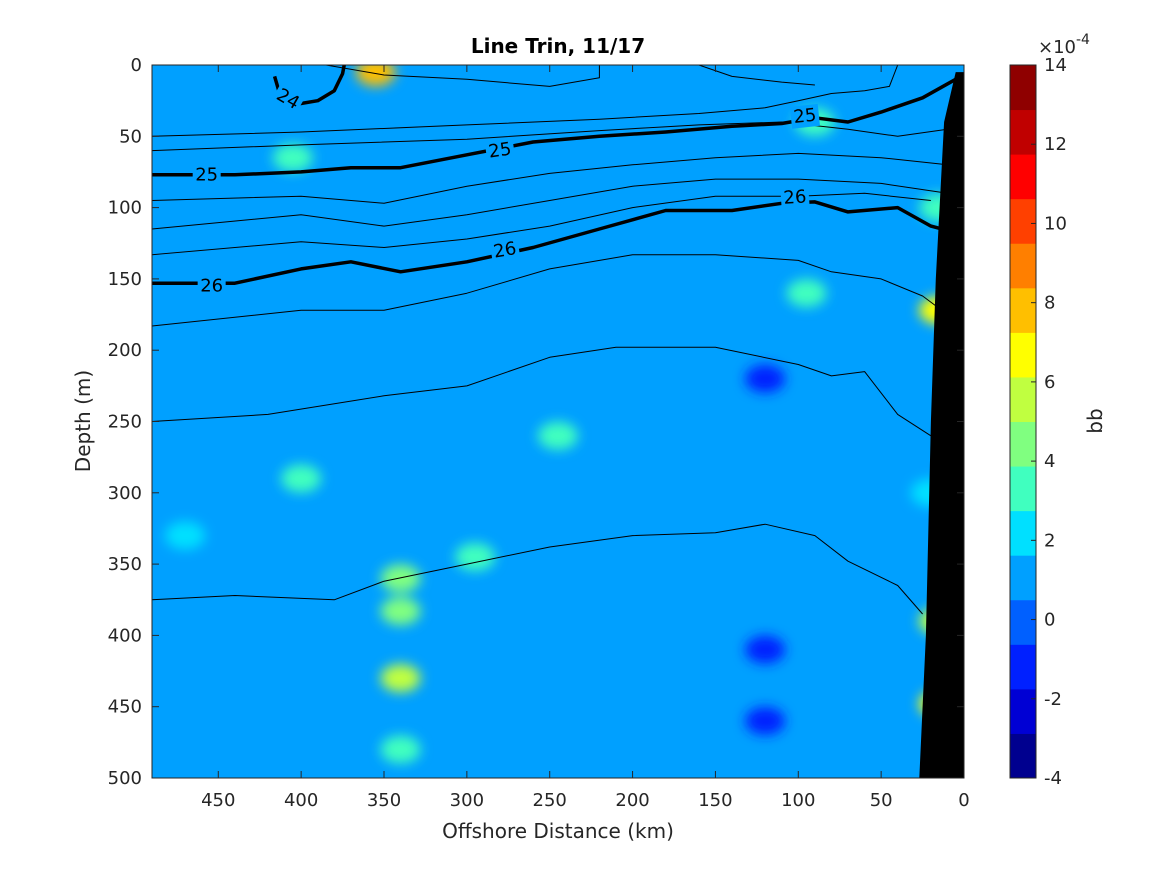 This screenshot has width=1167, height=875. Describe the element at coordinates (1049, 620) in the screenshot. I see `colorbar-tick-label: 0` at that location.